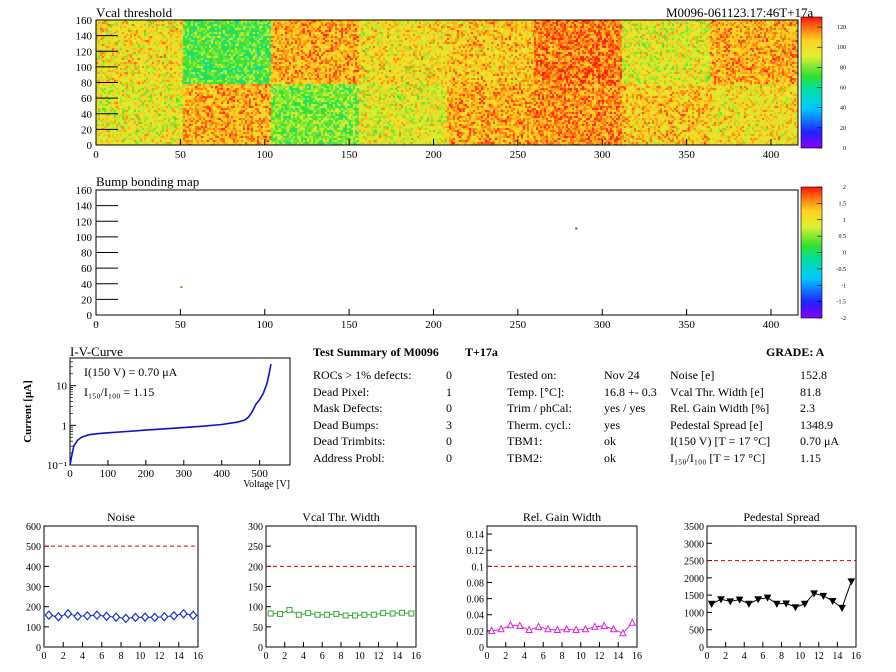 The height and width of the screenshot is (672, 896). What do you see at coordinates (449, 424) in the screenshot?
I see `summary-value: 3` at bounding box center [449, 424].